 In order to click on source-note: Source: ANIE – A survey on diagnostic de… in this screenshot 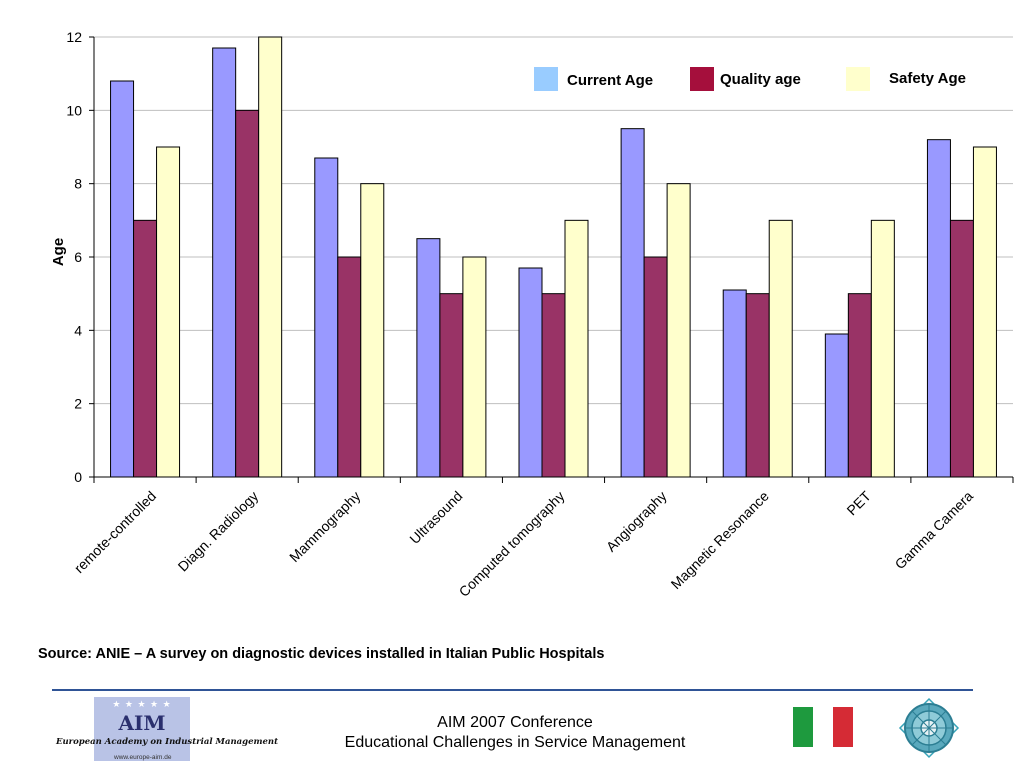, I will do `click(321, 654)`.